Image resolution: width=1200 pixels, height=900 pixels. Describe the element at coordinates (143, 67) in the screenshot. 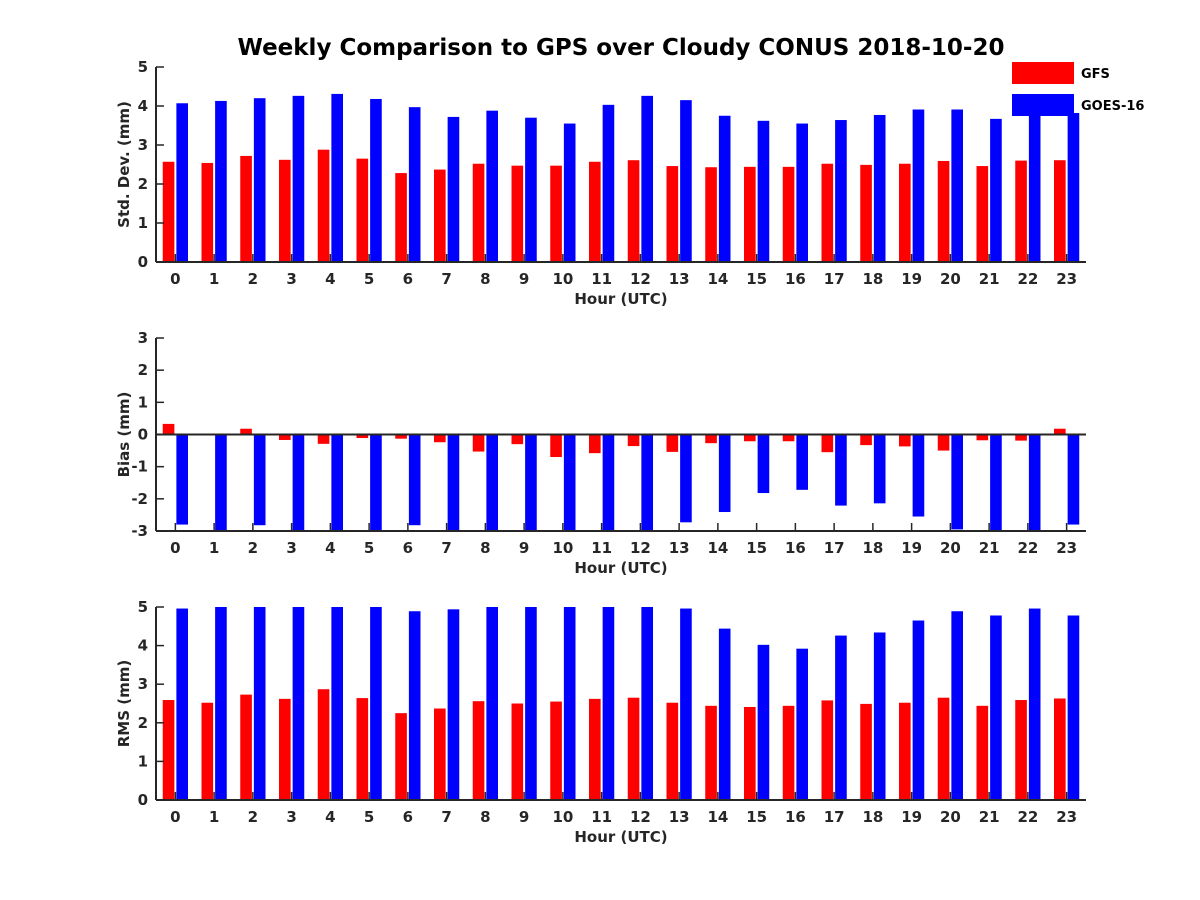

I see `y-tick-label: 5` at that location.